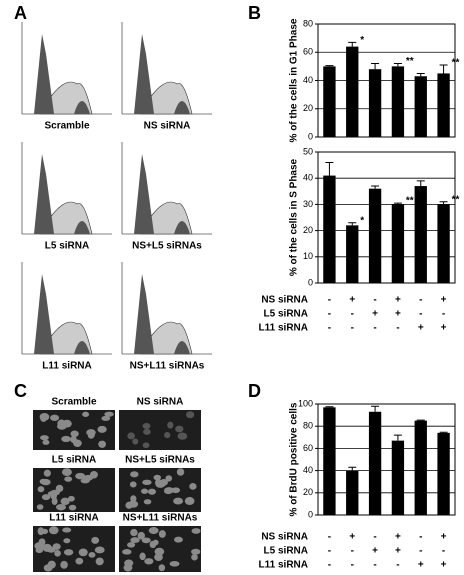  What do you see at coordinates (254, 391) in the screenshot?
I see `panel-letter: D` at bounding box center [254, 391].